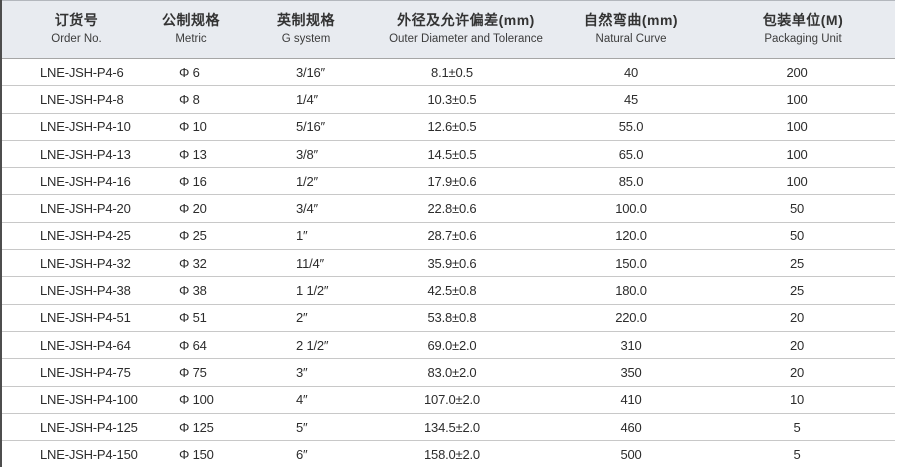 The width and height of the screenshot is (900, 467). Describe the element at coordinates (76, 345) in the screenshot. I see `cell-order-no: LNE-JSH-P4-64` at that location.